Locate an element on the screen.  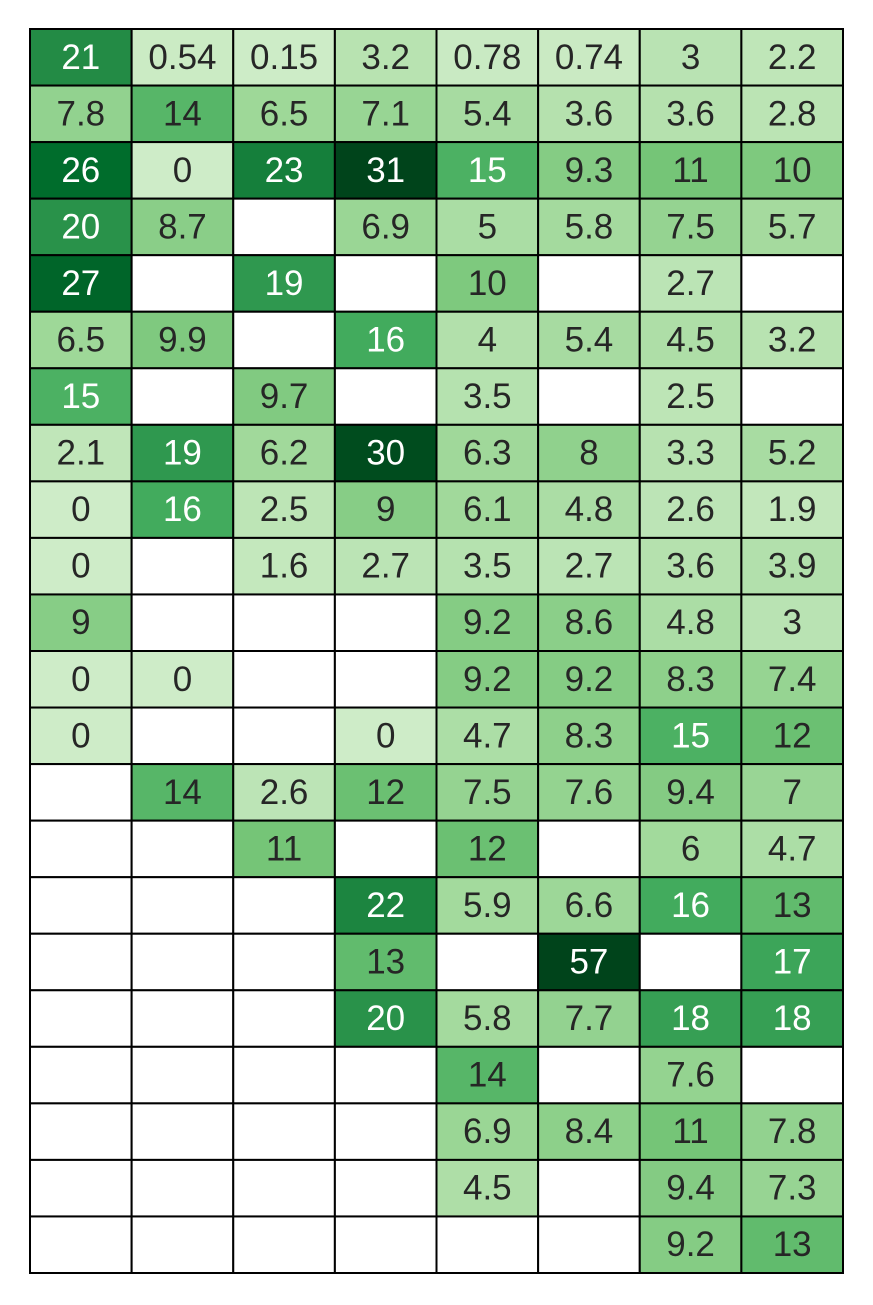
heatmap-cell-label: 17 is located at coordinates (792, 962).